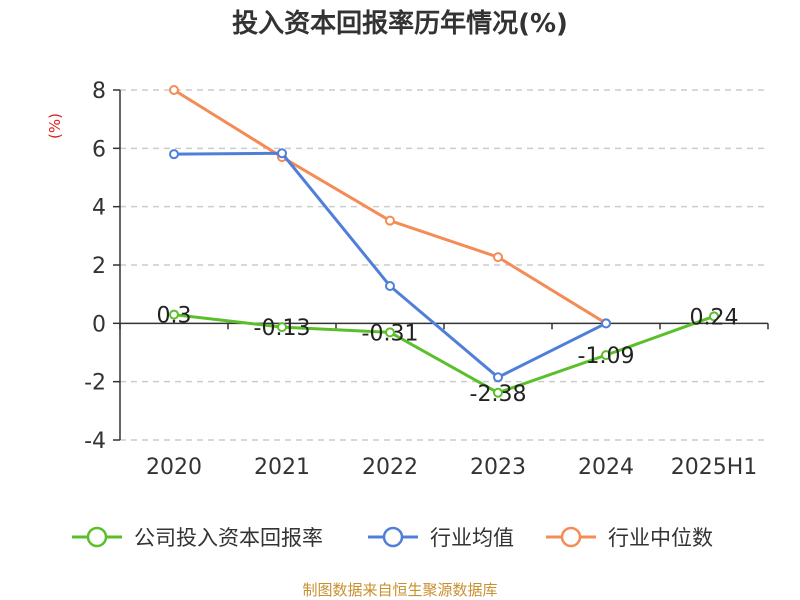 Image resolution: width=800 pixels, height=600 pixels. I want to click on x-tick-label: 2024, so click(606, 467).